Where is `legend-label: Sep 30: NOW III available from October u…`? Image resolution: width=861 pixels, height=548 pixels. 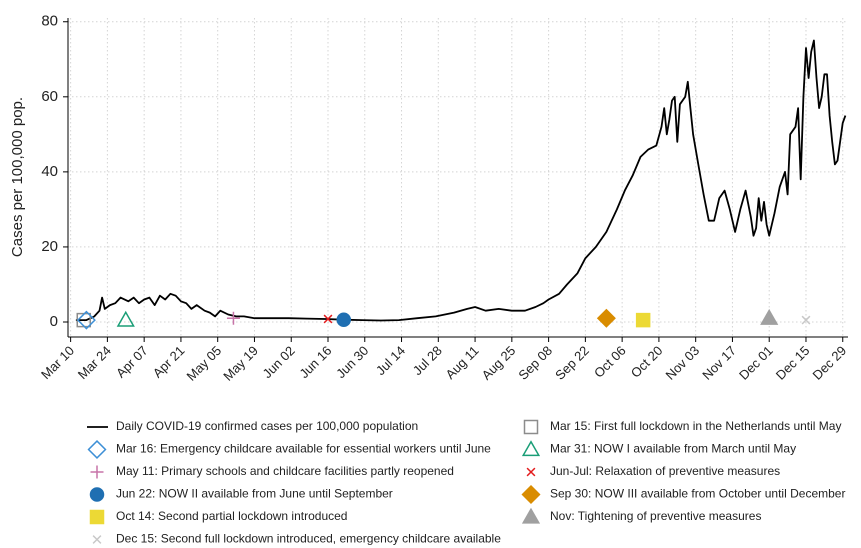
legend-label: Sep 30: NOW III available from October u… is located at coordinates (697, 494).